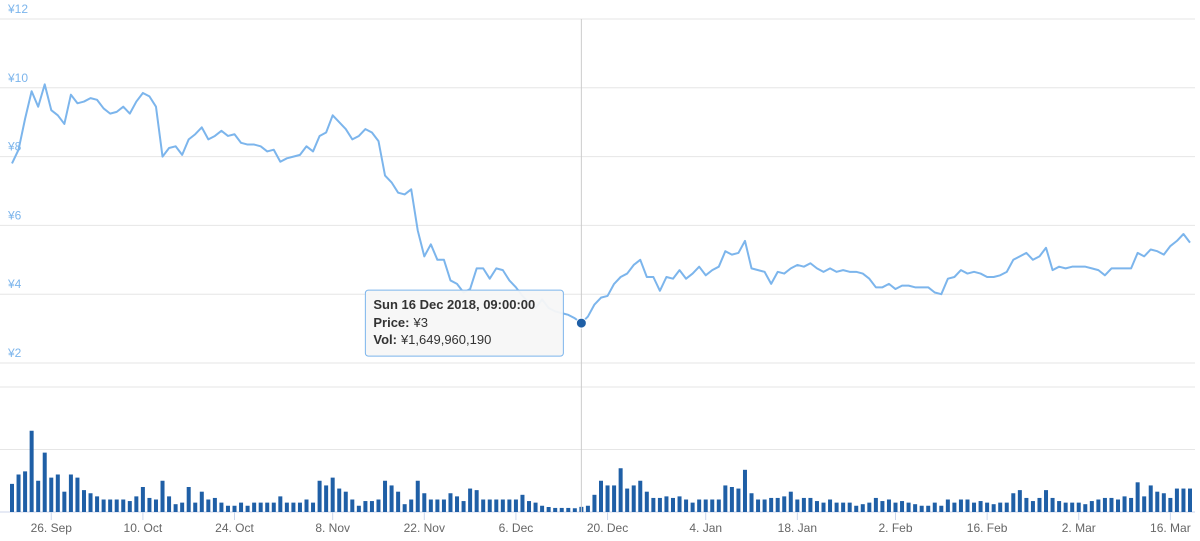  What do you see at coordinates (143, 528) in the screenshot?
I see `x-tick-label: 10. Oct` at bounding box center [143, 528].